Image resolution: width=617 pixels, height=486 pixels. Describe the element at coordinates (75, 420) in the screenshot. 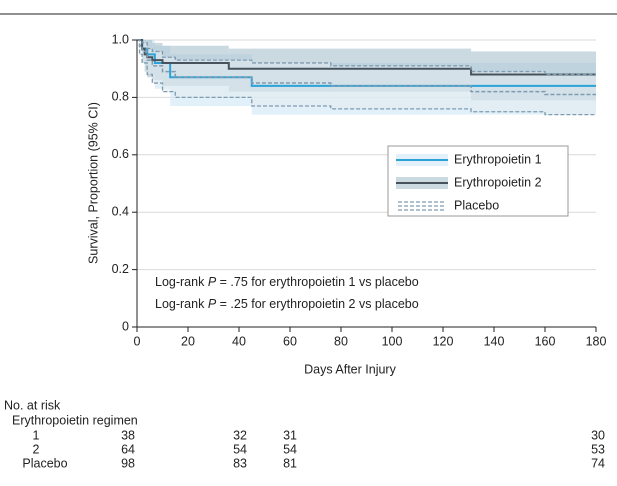

I see `risk-group: Erythropoietin regimen` at that location.